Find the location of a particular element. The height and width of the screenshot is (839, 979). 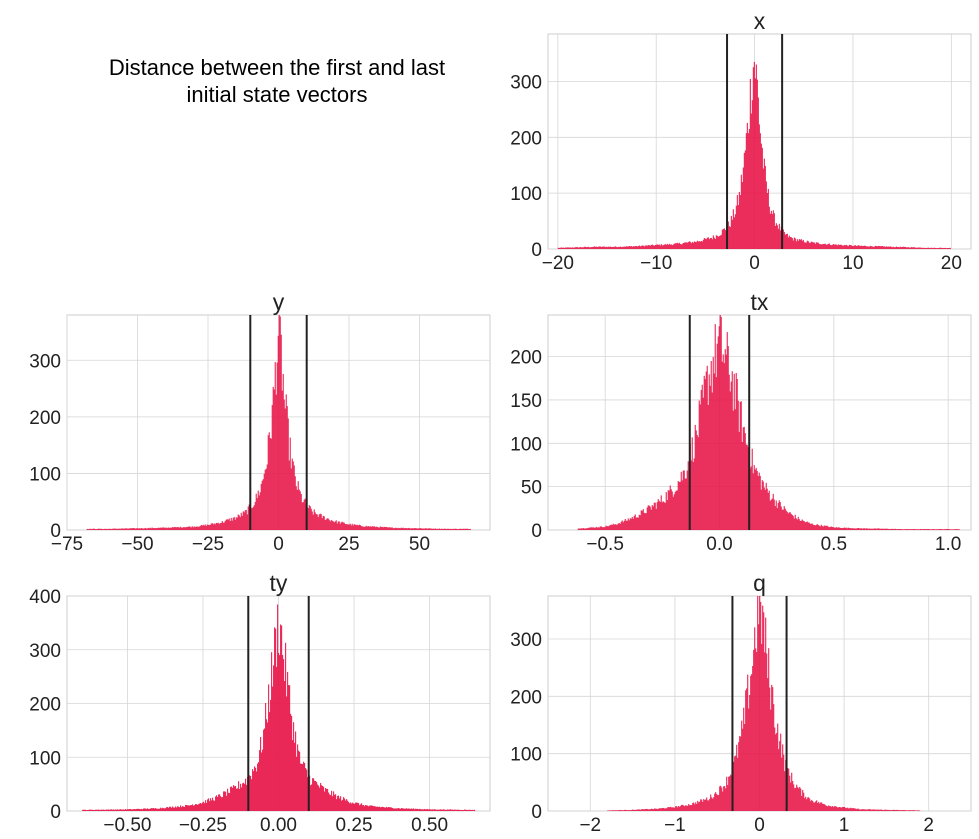

panel-y-ytick-label: 100 is located at coordinates (45, 474).